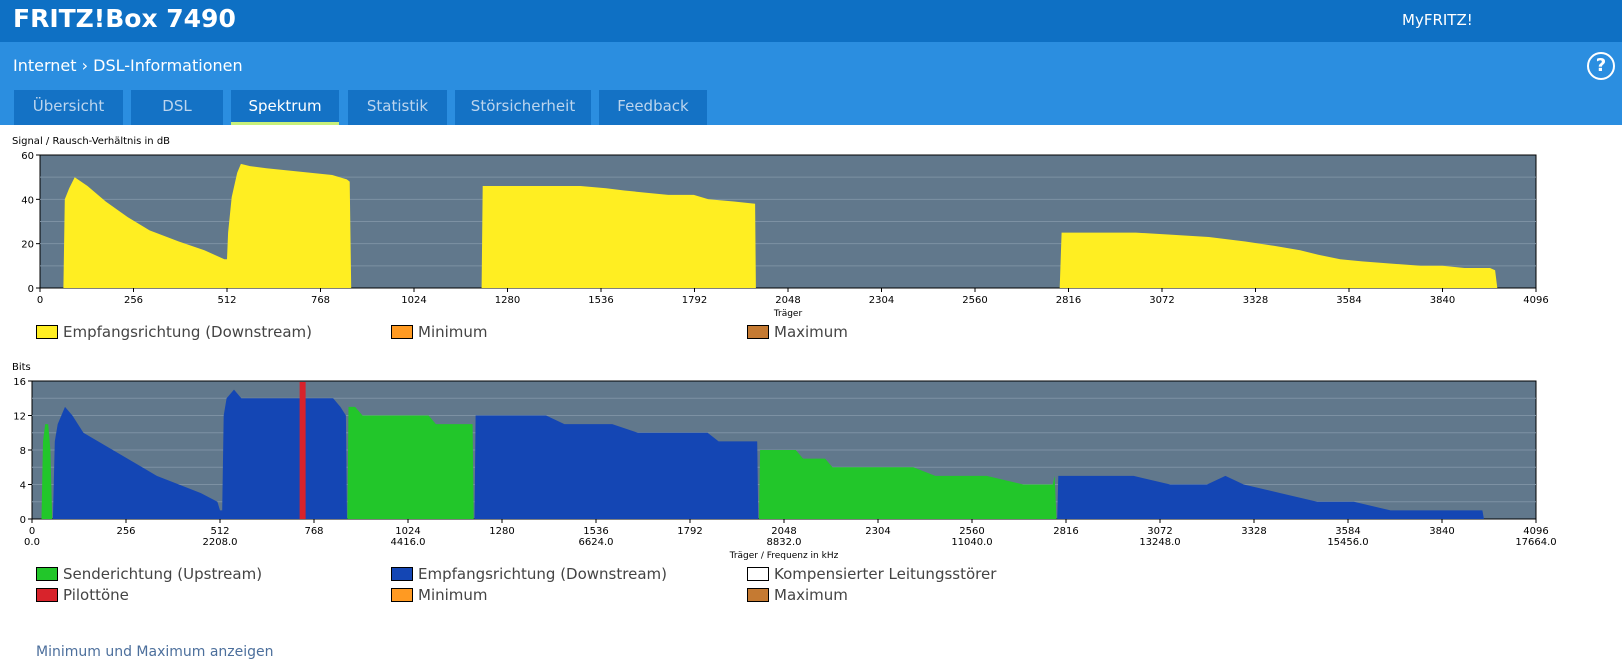  Describe the element at coordinates (32, 542) in the screenshot. I see `frequency-tick-label: 0.0` at that location.